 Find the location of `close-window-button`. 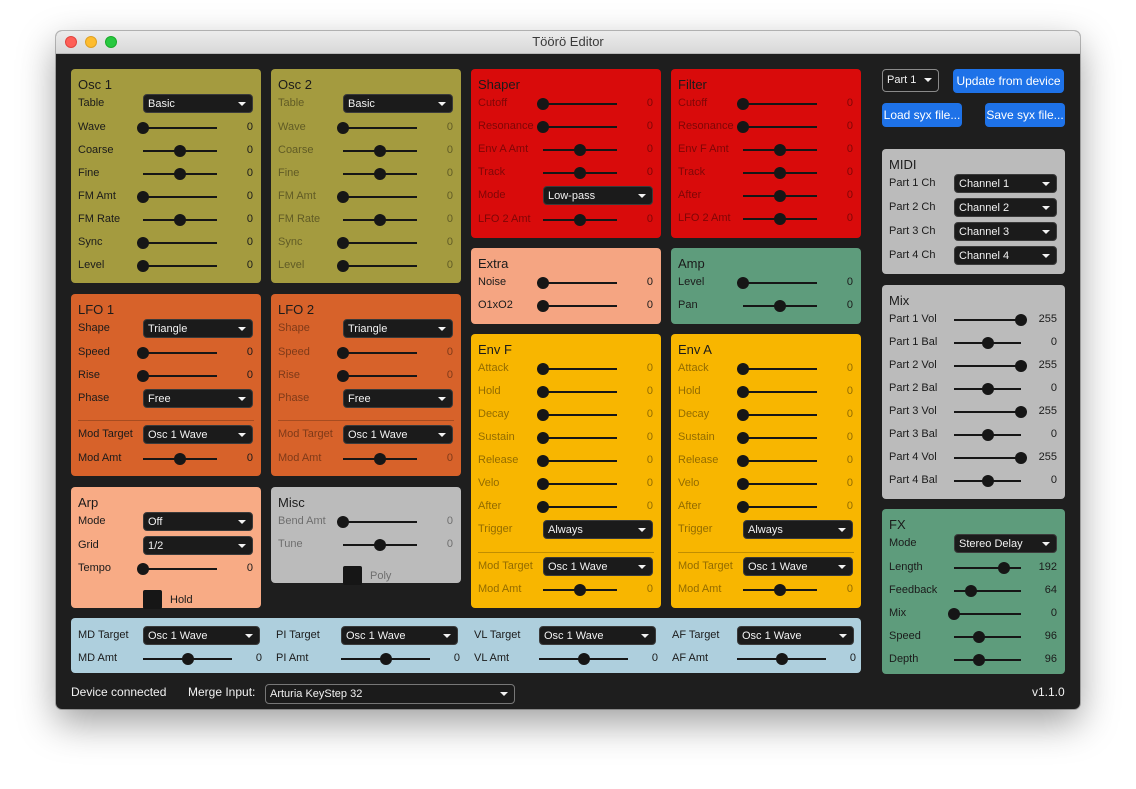

close-window-button is located at coordinates (71, 42).